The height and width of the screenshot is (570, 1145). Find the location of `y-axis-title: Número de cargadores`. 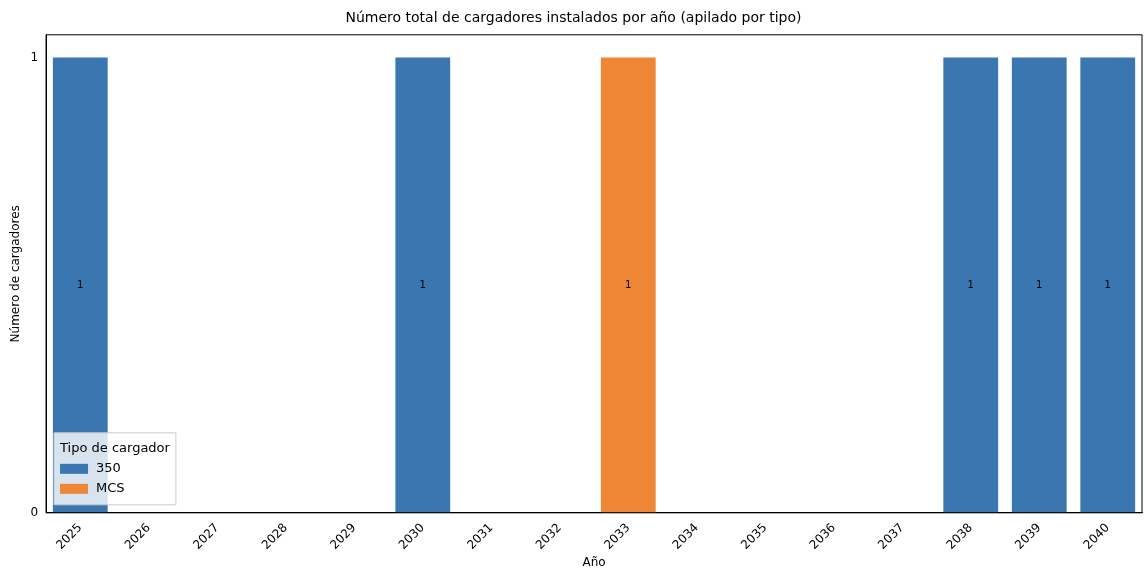

y-axis-title: Número de cargadores is located at coordinates (15, 274).